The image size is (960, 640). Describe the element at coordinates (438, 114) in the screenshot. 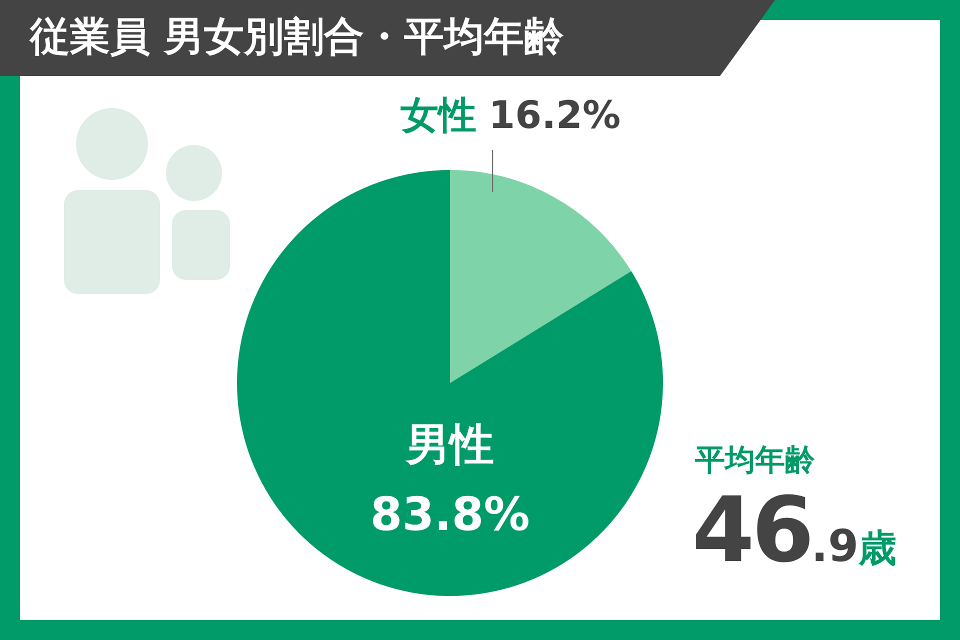

I see `slice-label: 女性` at that location.